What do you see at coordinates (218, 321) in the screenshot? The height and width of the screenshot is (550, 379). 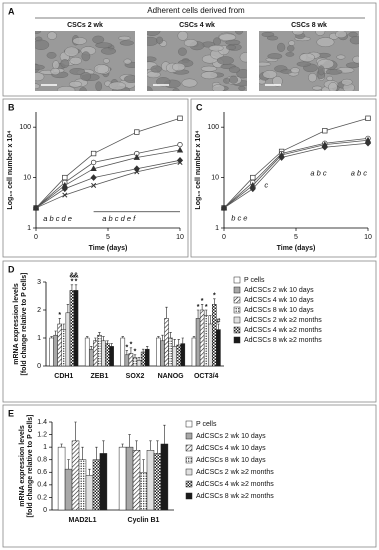 I see `annotation: #` at bounding box center [218, 321].